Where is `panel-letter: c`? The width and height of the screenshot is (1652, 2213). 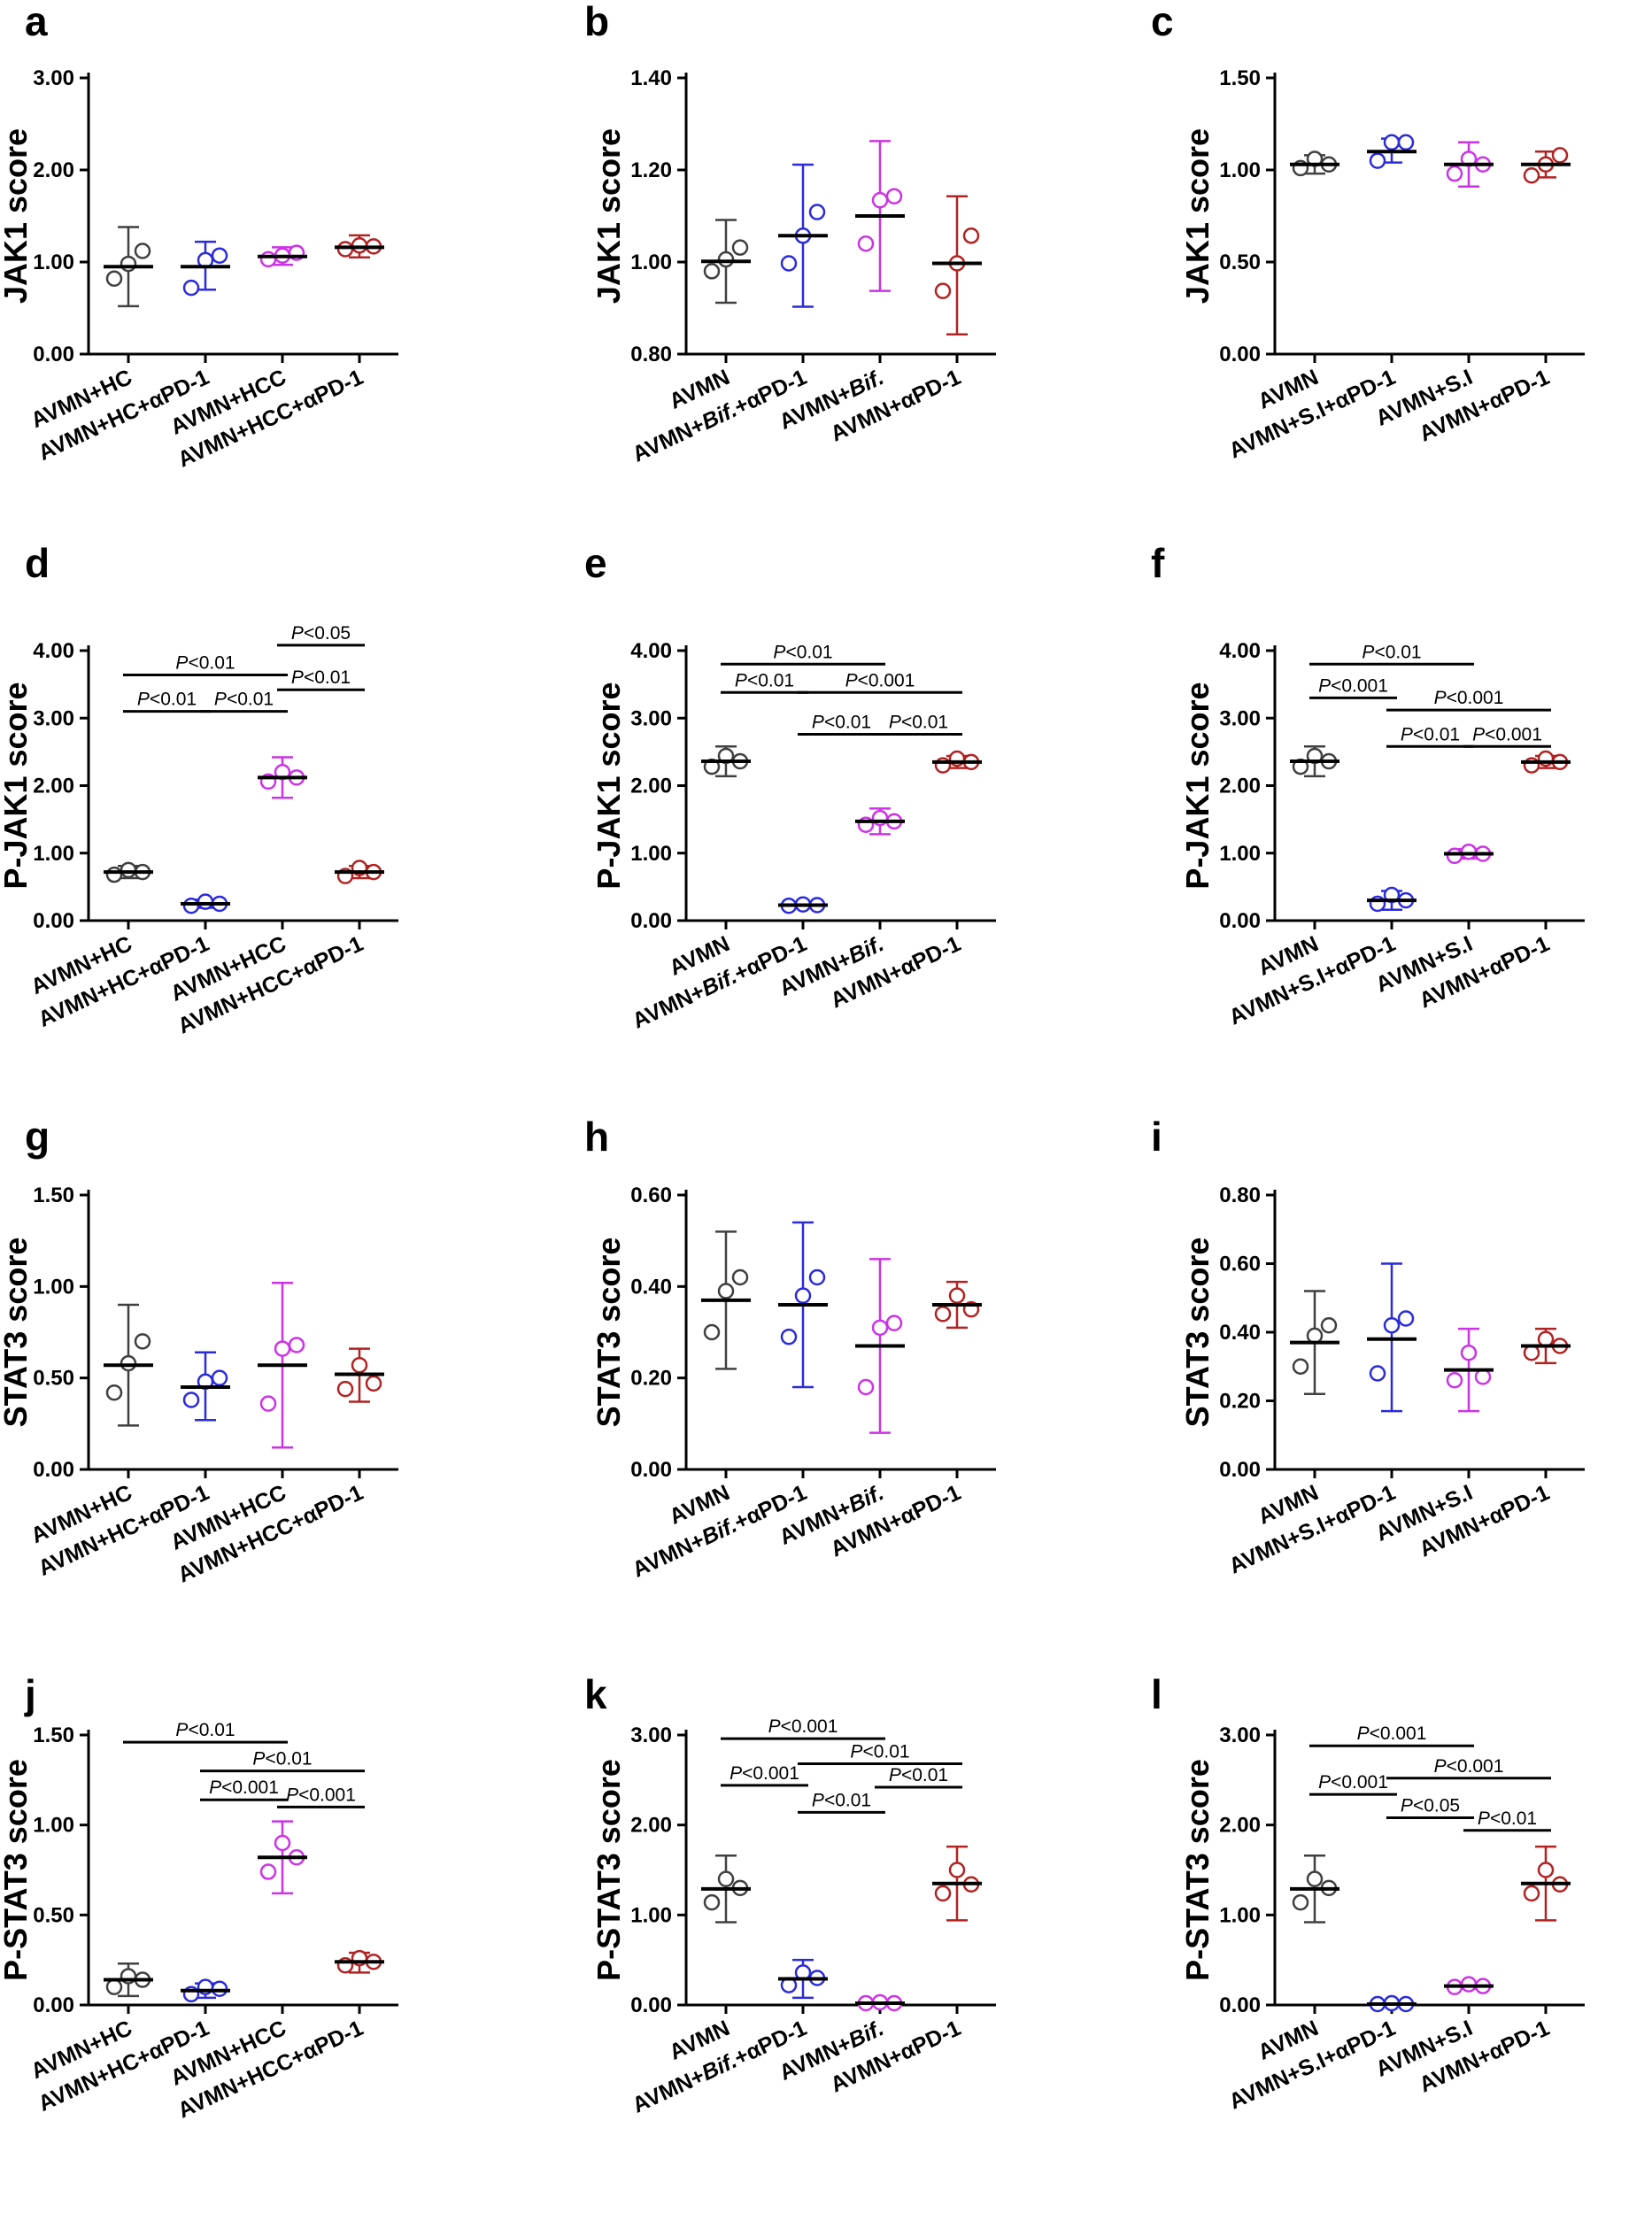
panel-letter: c is located at coordinates (1162, 22).